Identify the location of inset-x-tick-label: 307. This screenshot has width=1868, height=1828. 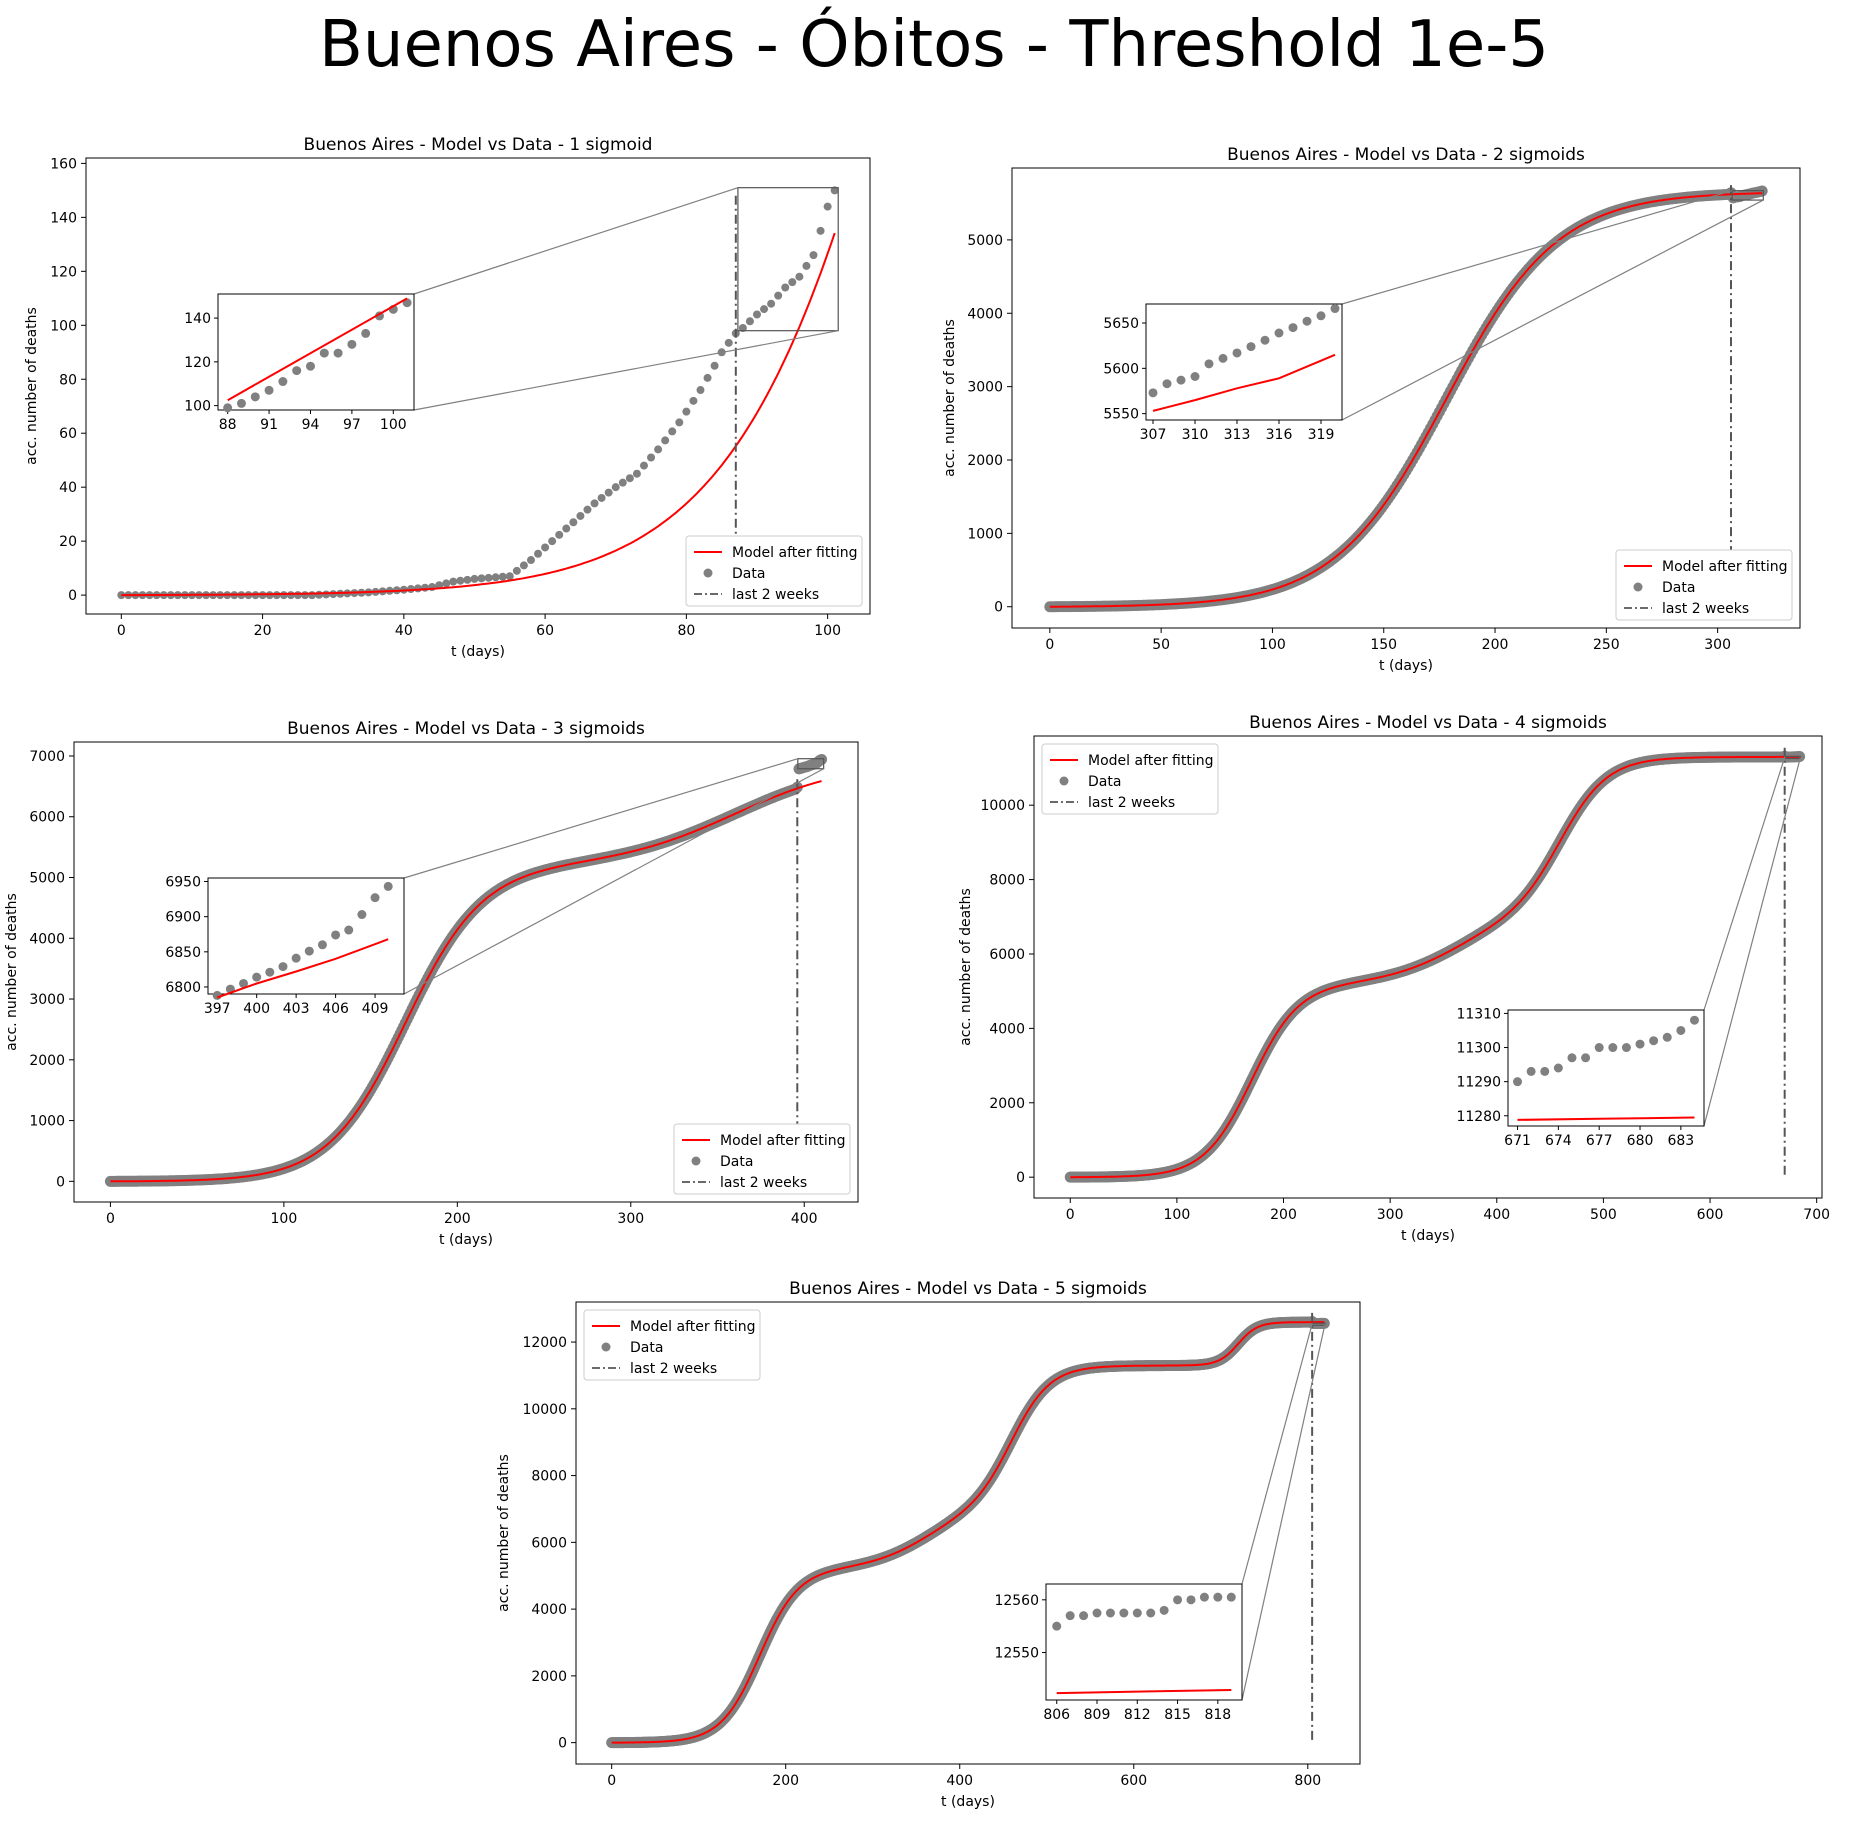
(1153, 435).